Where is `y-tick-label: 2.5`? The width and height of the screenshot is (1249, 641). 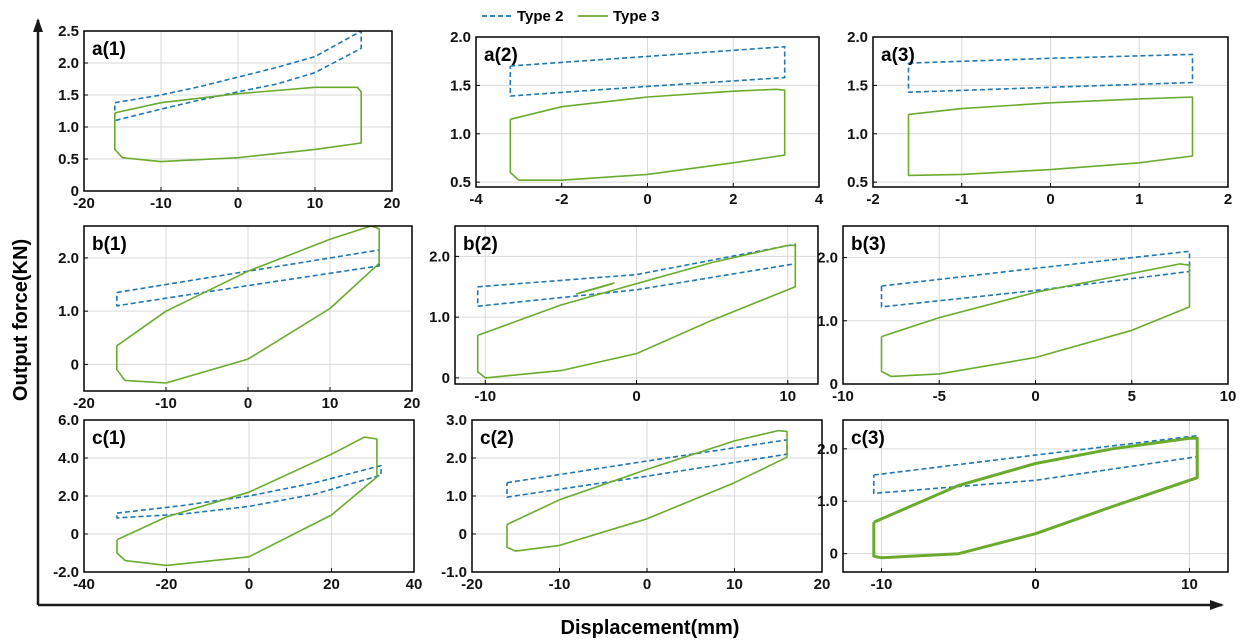 y-tick-label: 2.5 is located at coordinates (68, 31).